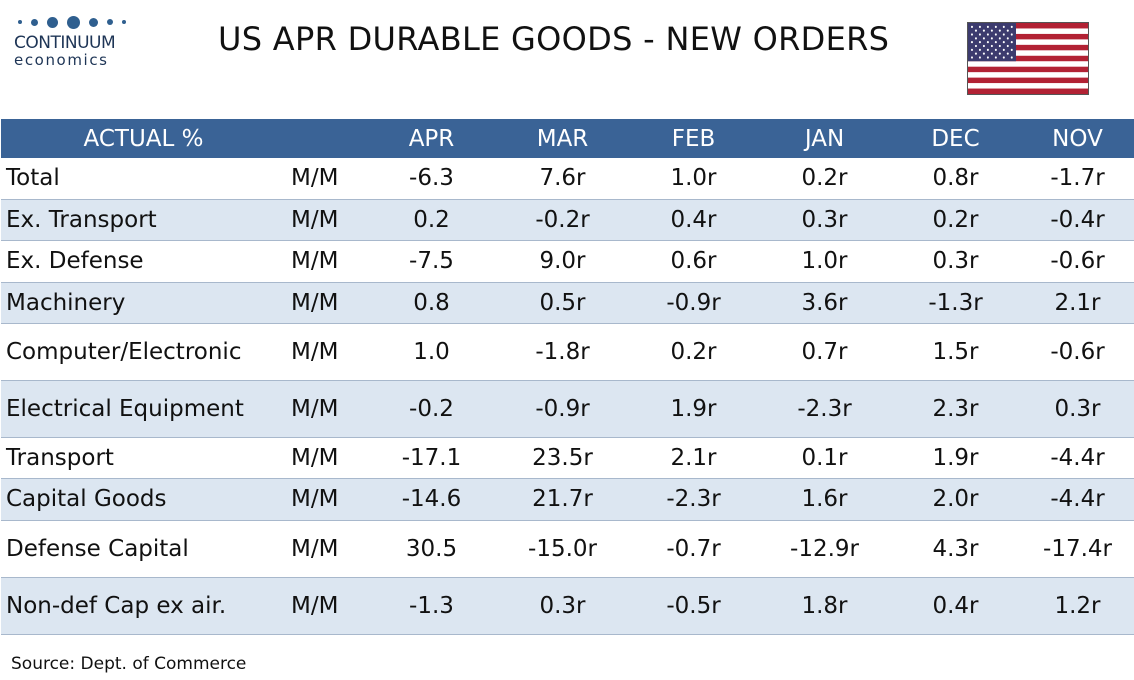 The image size is (1134, 680). What do you see at coordinates (1077, 179) in the screenshot?
I see `value-cell: -1.7r` at bounding box center [1077, 179].